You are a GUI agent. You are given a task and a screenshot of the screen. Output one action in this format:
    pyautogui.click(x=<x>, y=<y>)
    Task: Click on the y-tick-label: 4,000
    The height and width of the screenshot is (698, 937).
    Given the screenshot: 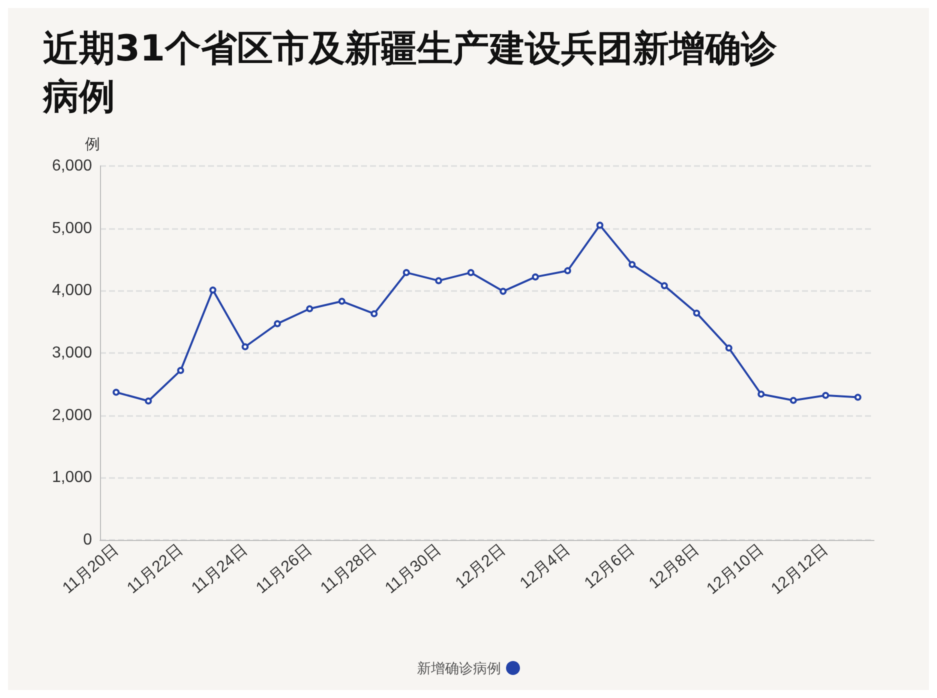 What is the action you would take?
    pyautogui.click(x=72, y=291)
    